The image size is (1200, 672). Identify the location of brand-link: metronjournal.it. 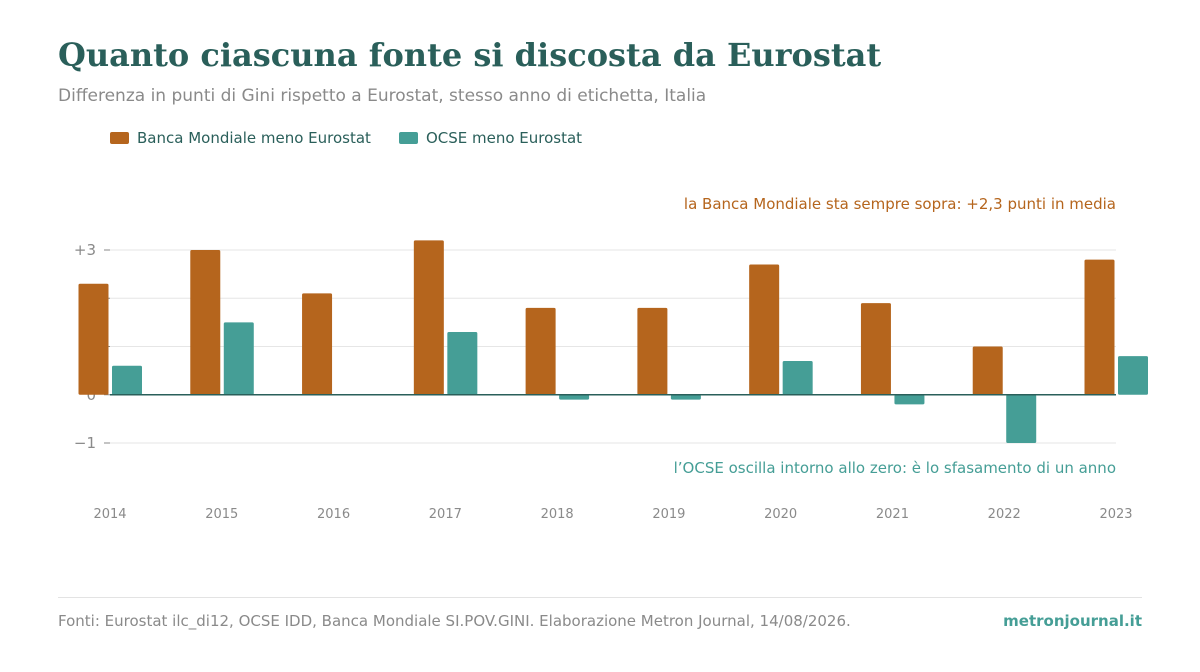
(1072, 621).